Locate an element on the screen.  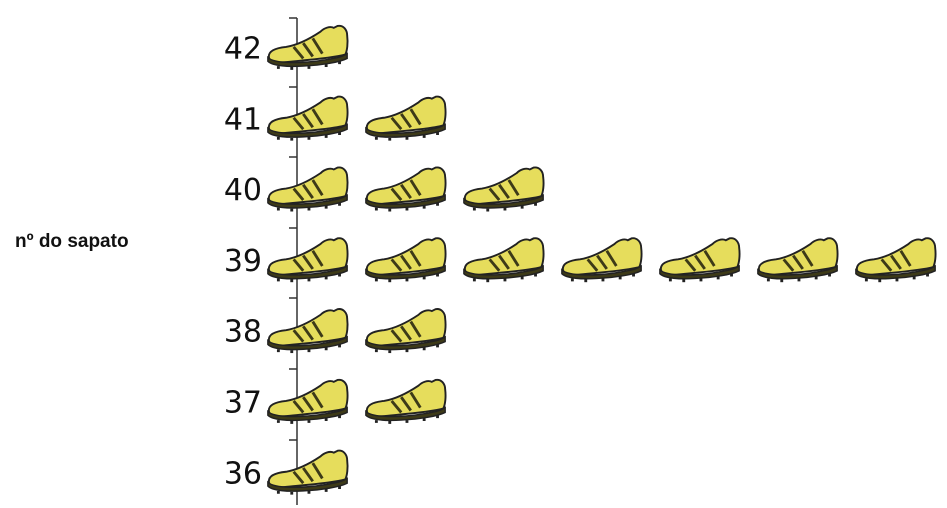
category-label: 39 is located at coordinates (243, 261).